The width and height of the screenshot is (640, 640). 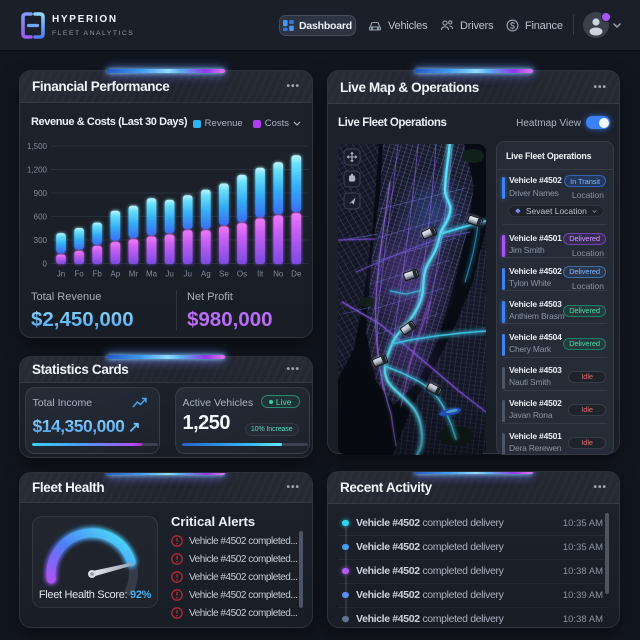 I want to click on svg-text: 600, so click(x=41, y=217).